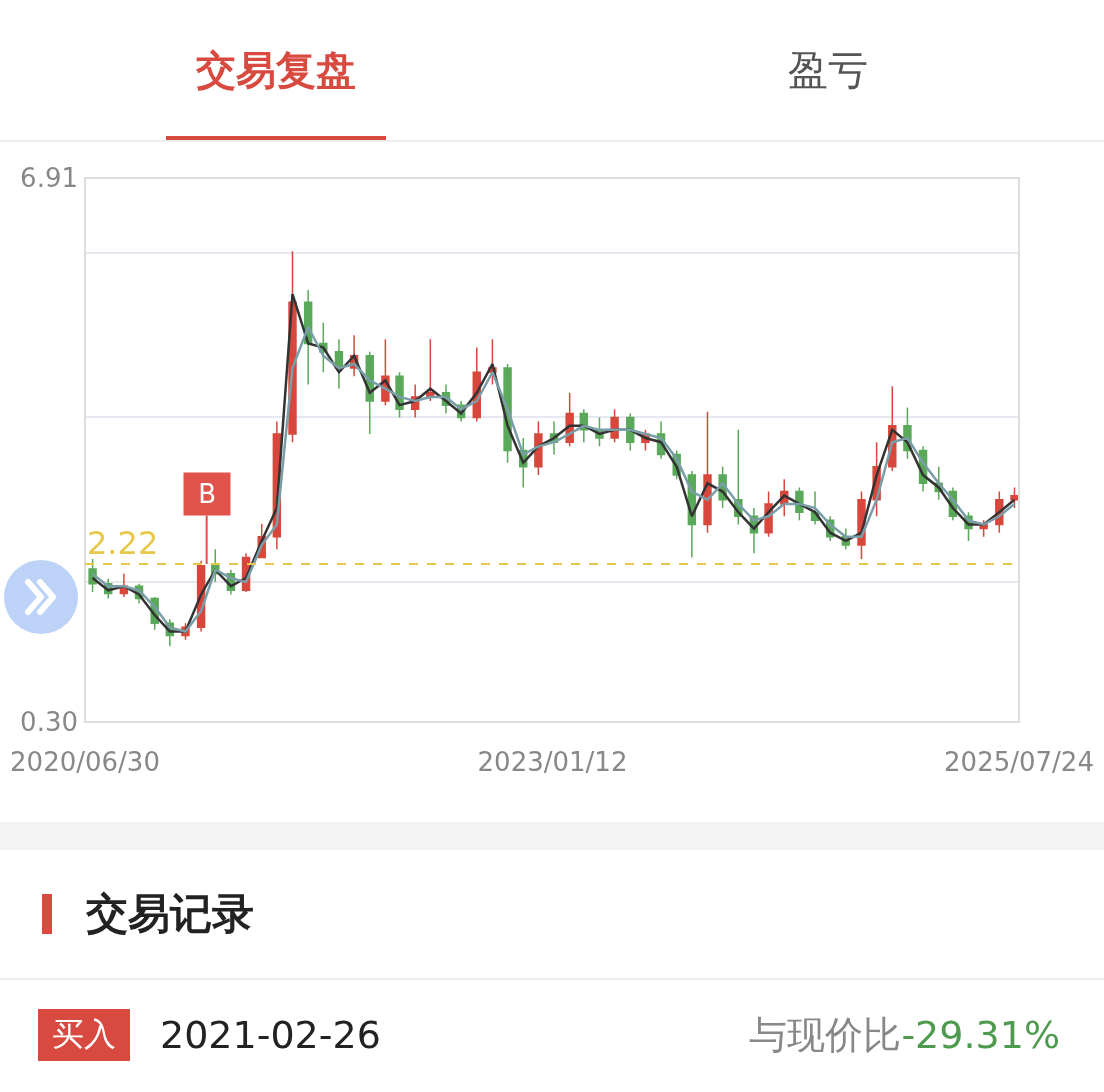 This screenshot has width=1104, height=1092. What do you see at coordinates (170, 914) in the screenshot?
I see `text: 交易记录` at bounding box center [170, 914].